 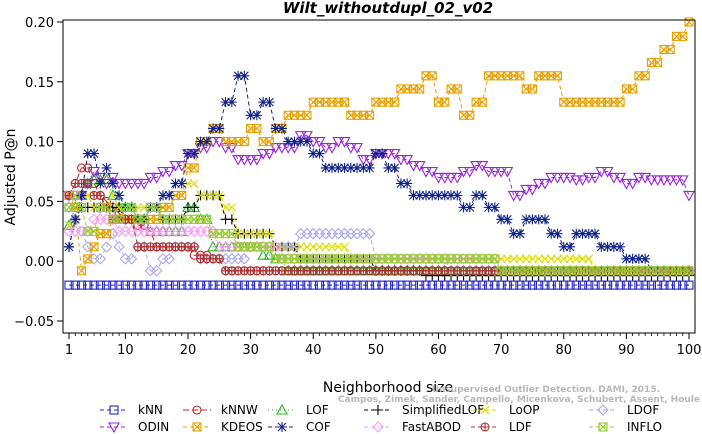 I want to click on chart-title: Wilt_withoutdupl_02_v02, so click(x=388, y=8).